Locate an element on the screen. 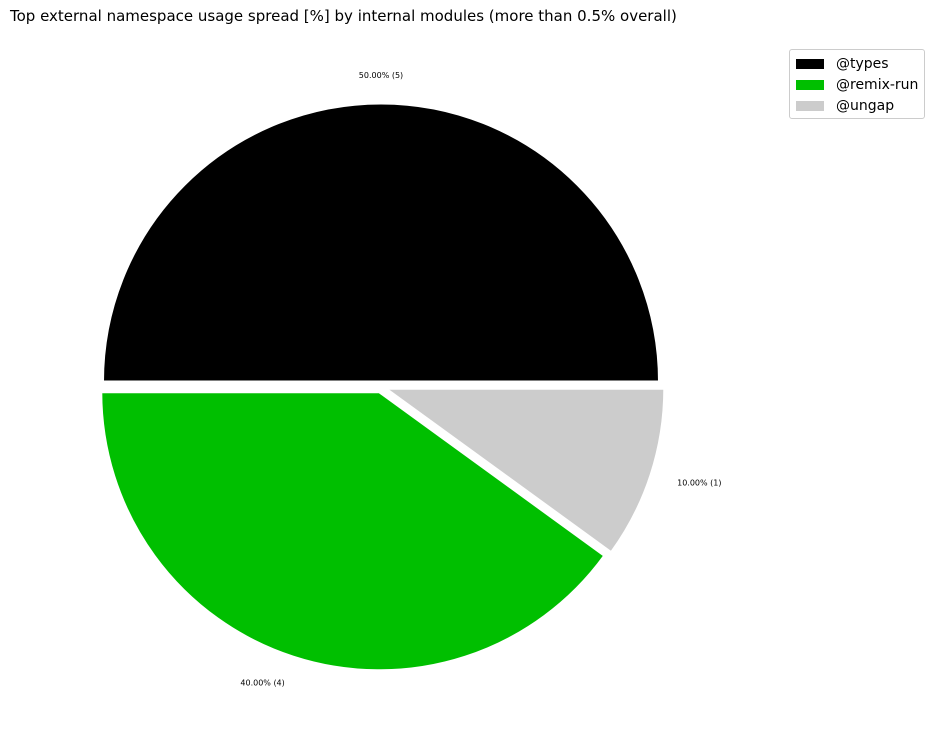 The image size is (931, 745). legend-item: @remix-run is located at coordinates (857, 84).